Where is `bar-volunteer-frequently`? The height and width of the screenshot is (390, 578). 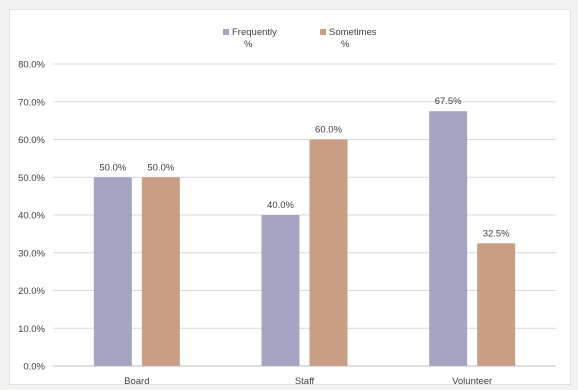
bar-volunteer-frequently is located at coordinates (448, 238).